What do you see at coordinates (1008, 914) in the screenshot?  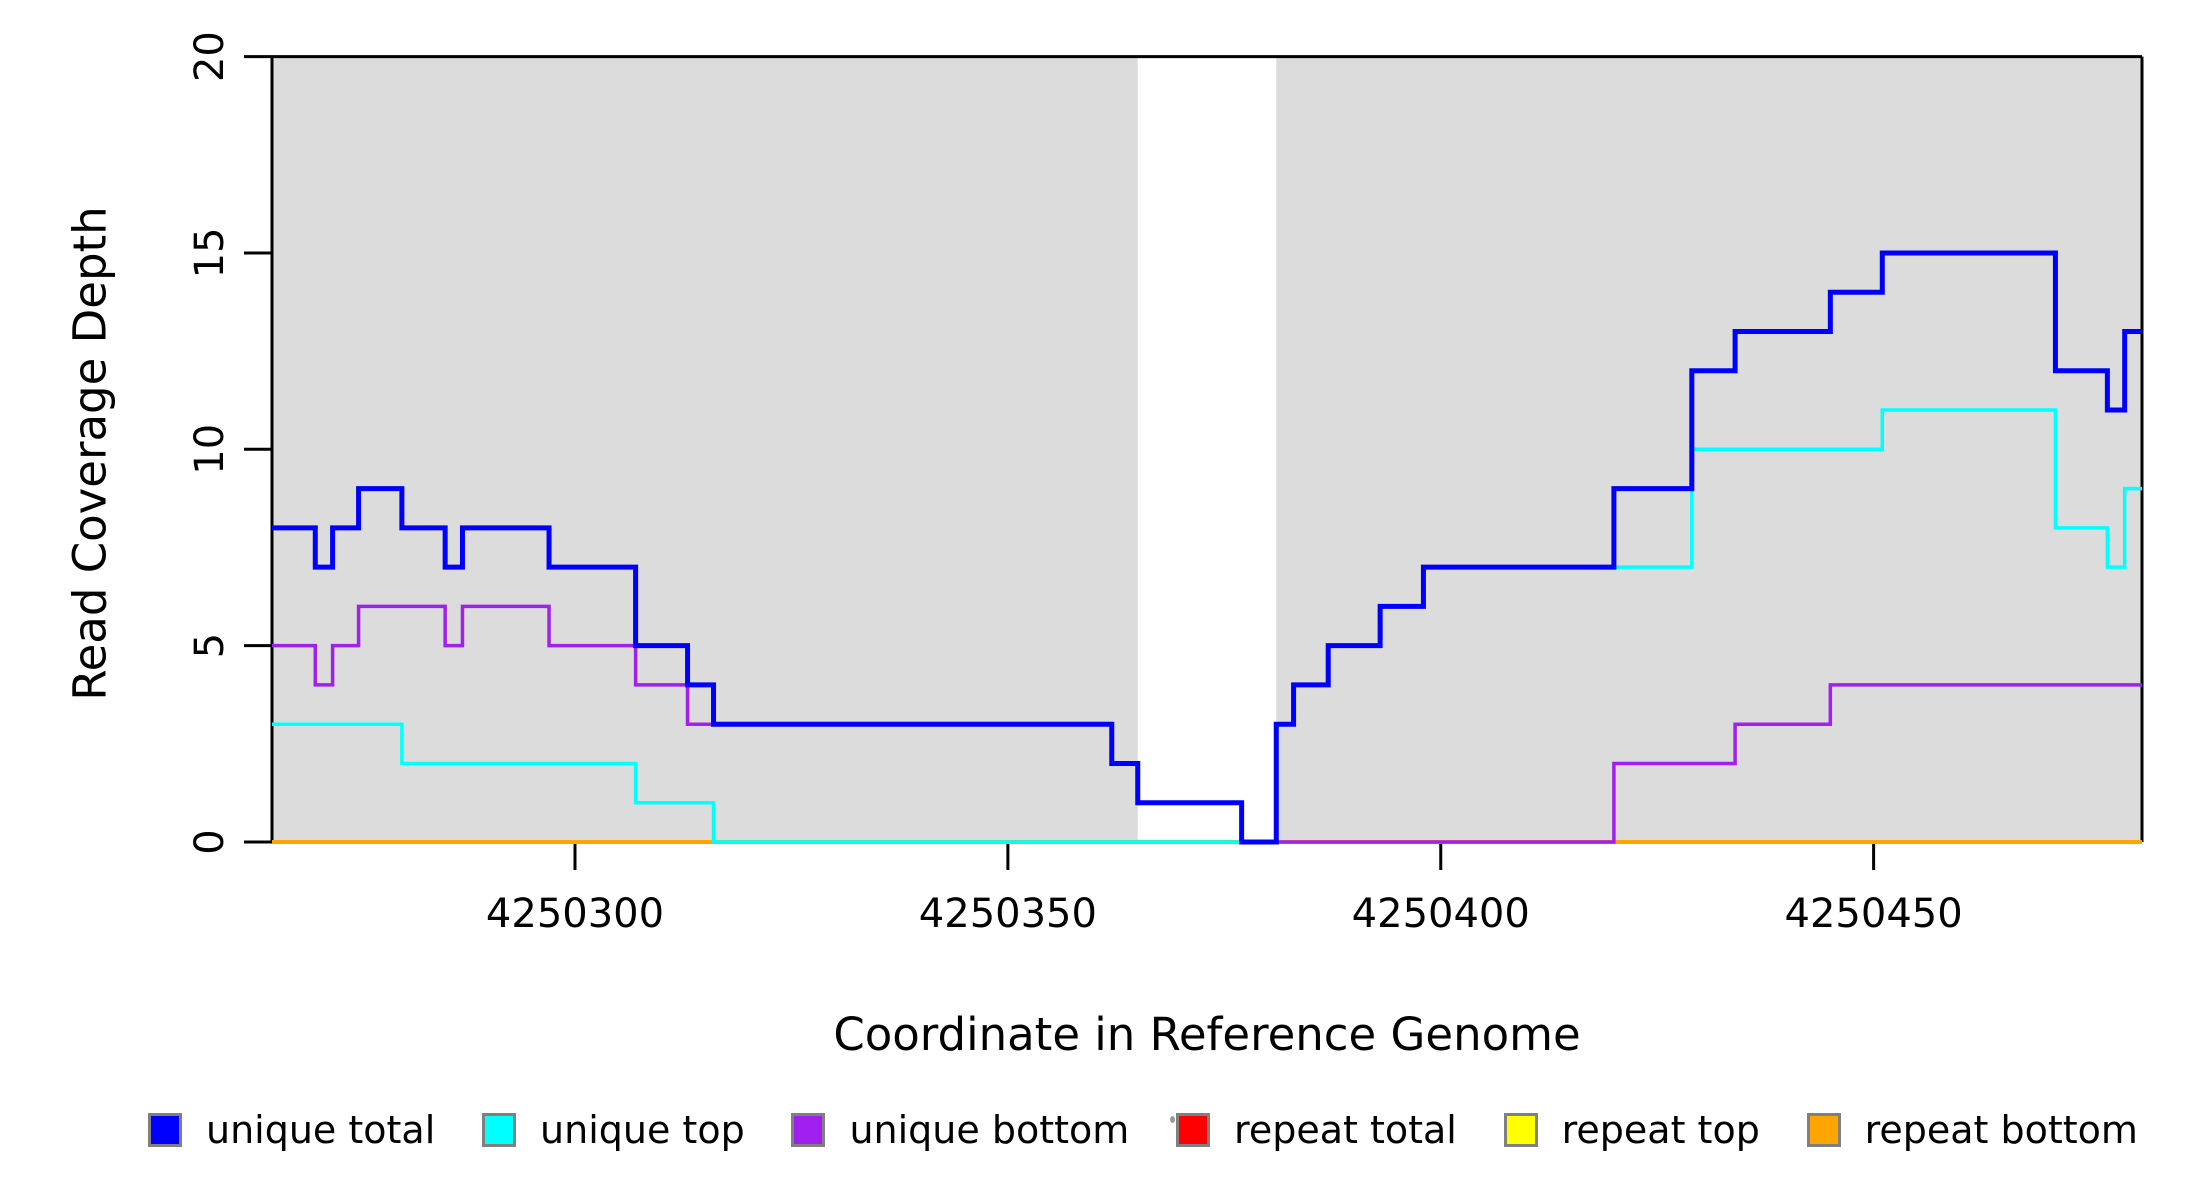 I see `x-tick-label: 4250350` at bounding box center [1008, 914].